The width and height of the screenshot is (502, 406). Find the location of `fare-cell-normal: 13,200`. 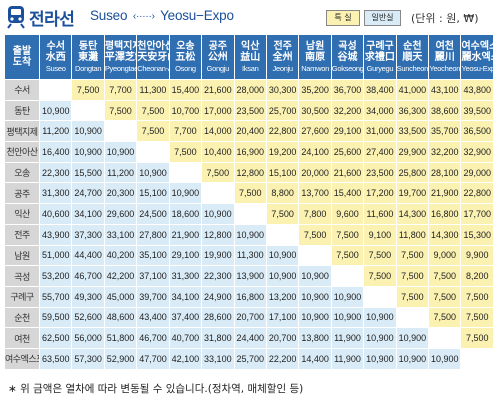

fare-cell-normal: 13,200 is located at coordinates (282, 296).